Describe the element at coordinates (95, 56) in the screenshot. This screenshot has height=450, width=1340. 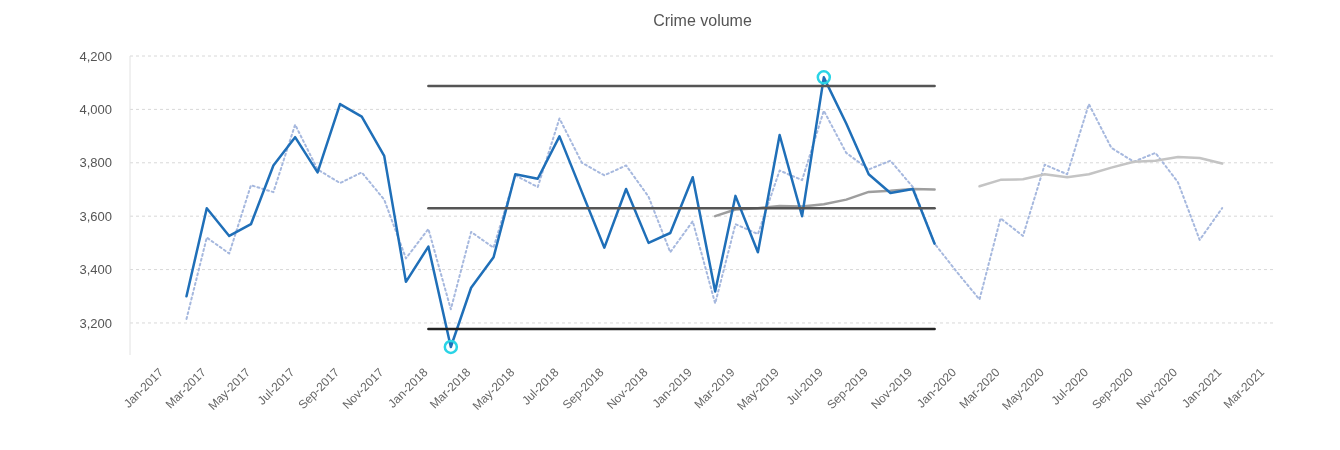
I see `y-tick-label: 4,200` at that location.